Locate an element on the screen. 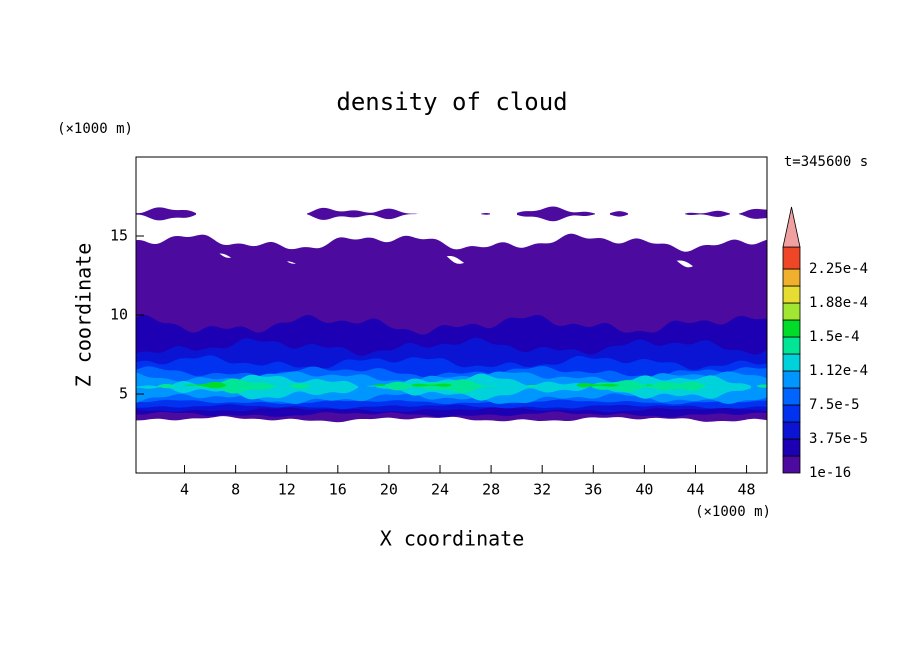 The height and width of the screenshot is (654, 904). colorbar-label: 1.5e-4 is located at coordinates (834, 337).